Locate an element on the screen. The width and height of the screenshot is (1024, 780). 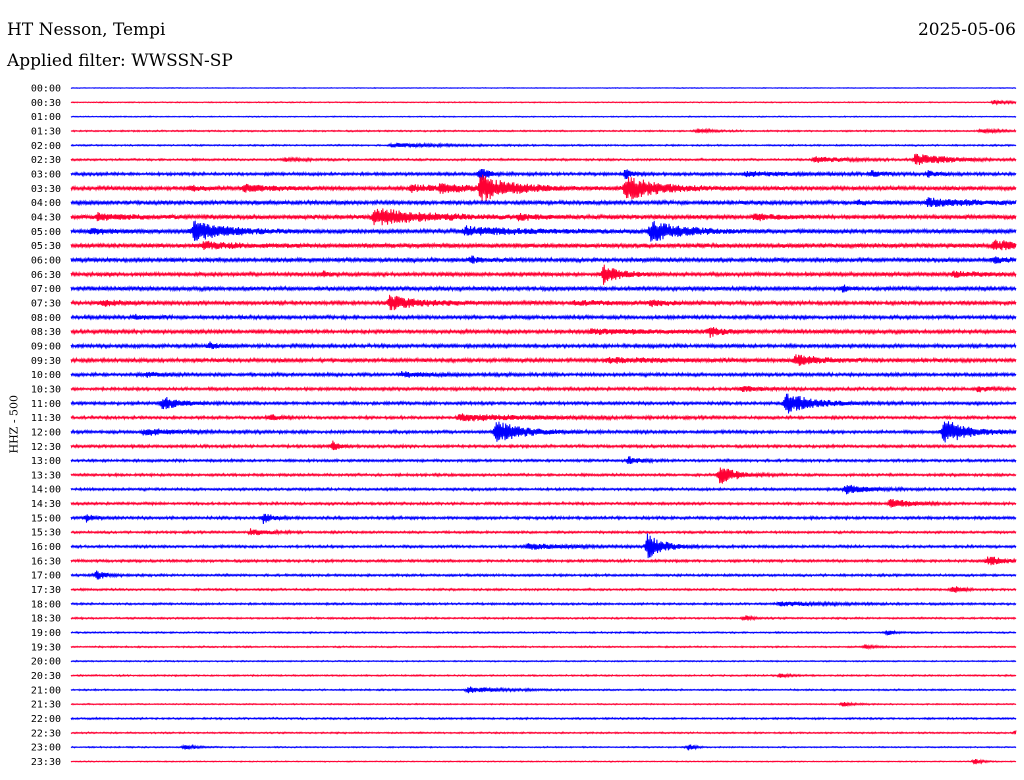
time-tick-label: 12:00 is located at coordinates (46, 432).